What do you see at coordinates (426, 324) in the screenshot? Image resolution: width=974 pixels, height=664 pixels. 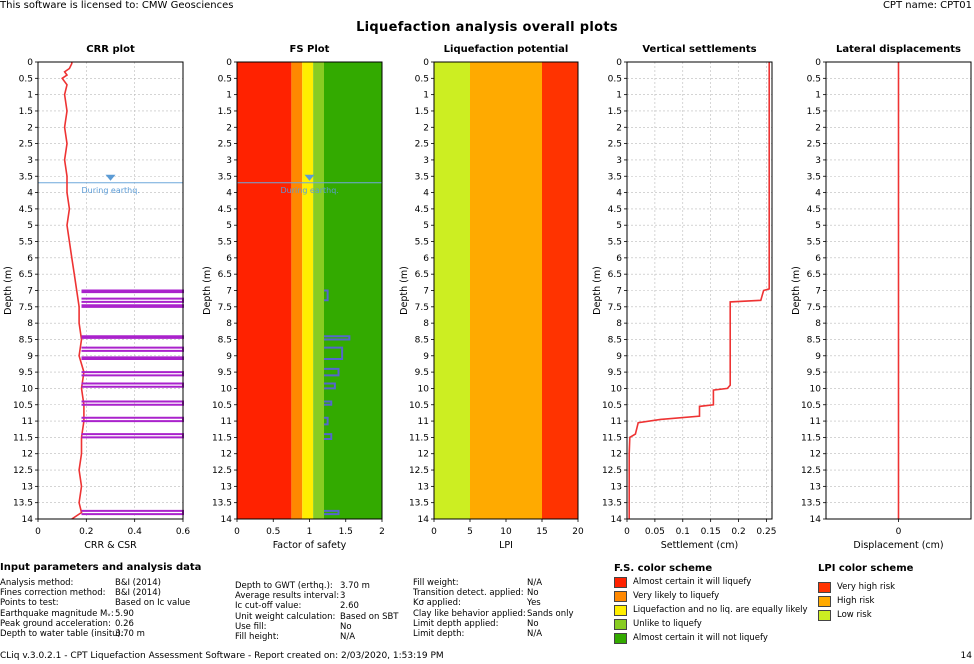 I see `lpi-ytick-label: 8` at bounding box center [426, 324].